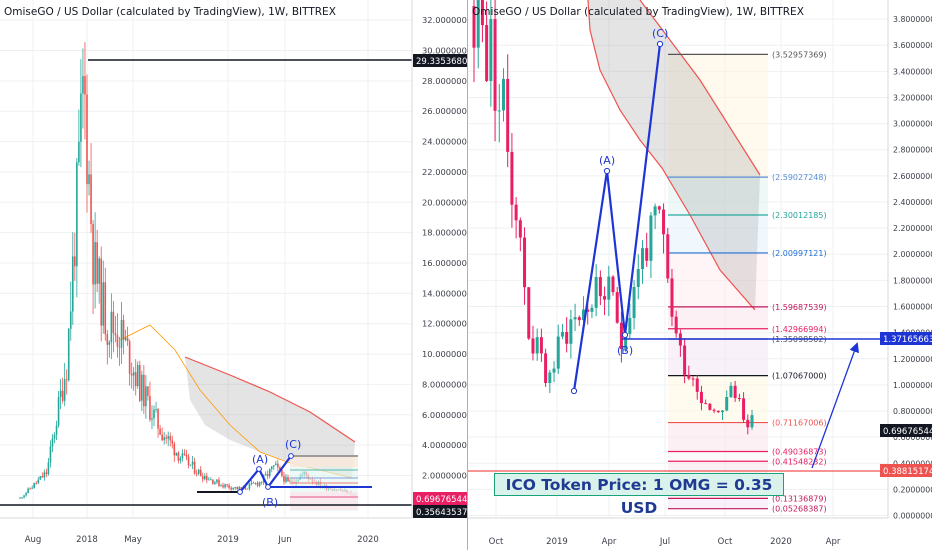  I want to click on left-y-tick-label: 14.00000000, so click(449, 293).